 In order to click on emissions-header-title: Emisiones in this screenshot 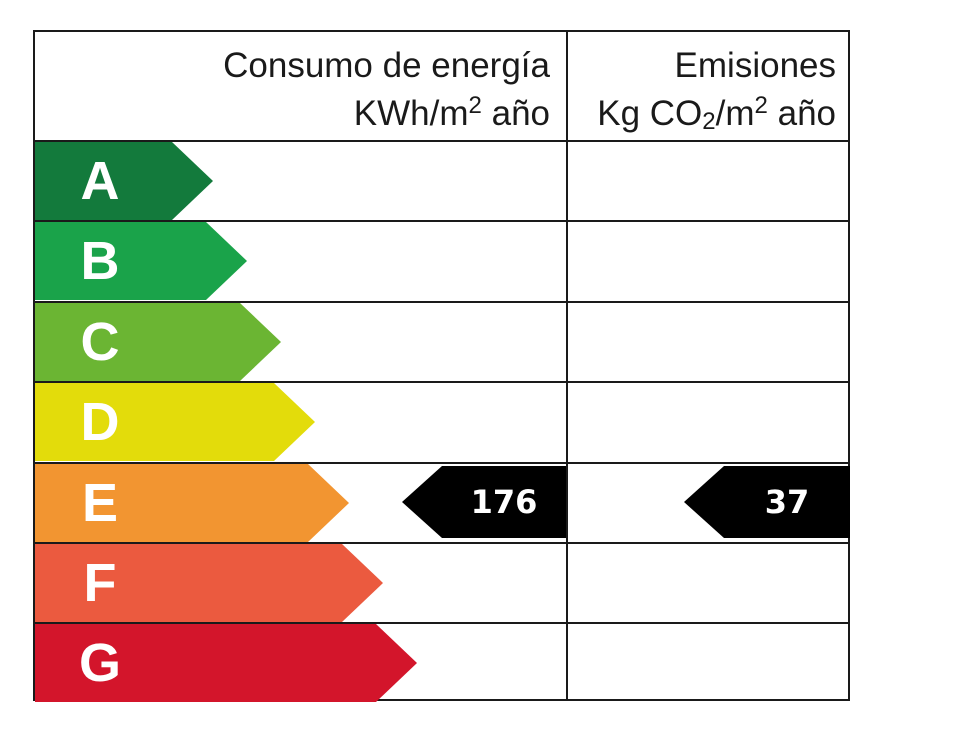, I will do `click(755, 65)`.